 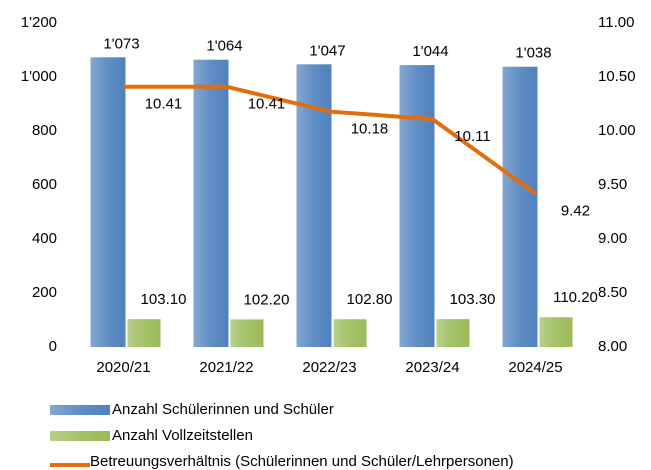 What do you see at coordinates (612, 292) in the screenshot?
I see `y2-tick-label: 8.50` at bounding box center [612, 292].